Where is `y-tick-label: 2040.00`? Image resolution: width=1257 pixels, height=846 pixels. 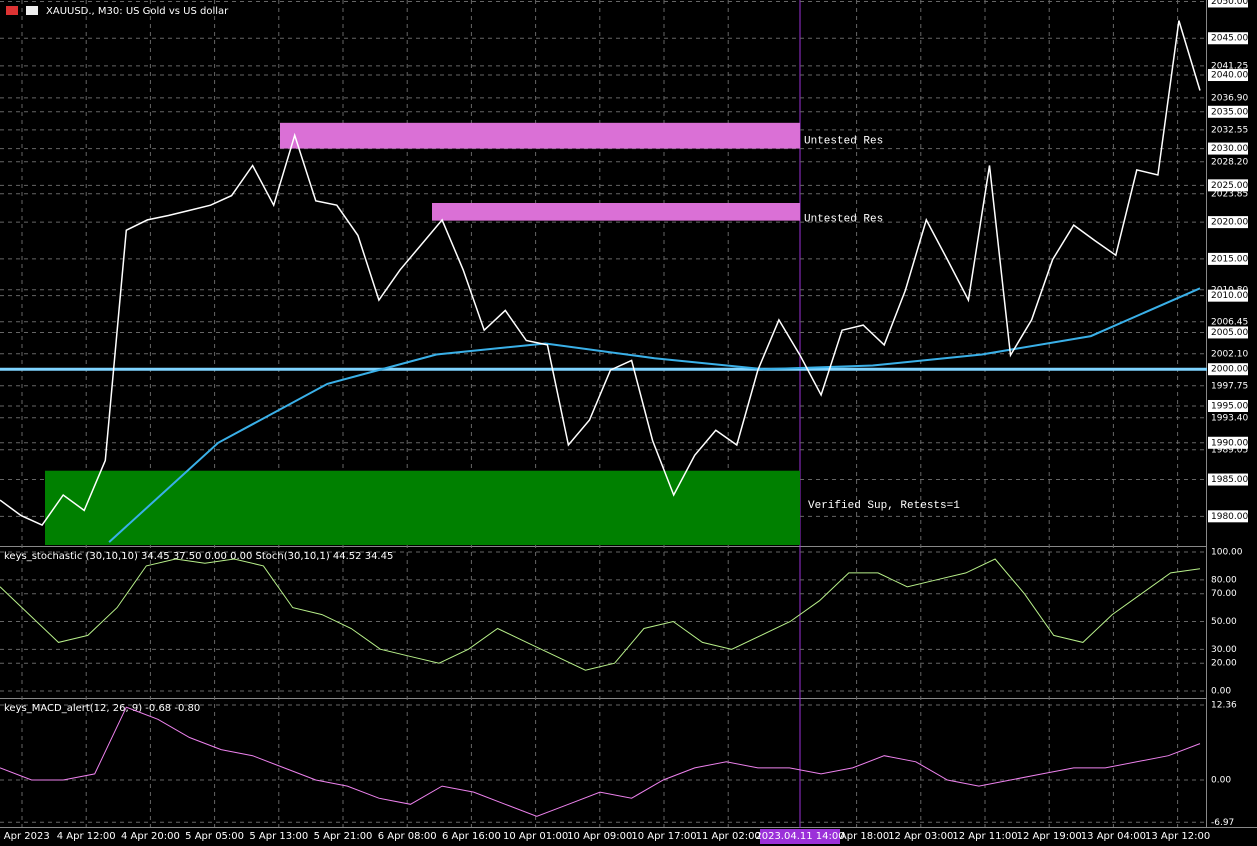 y-tick-label: 2040.00 is located at coordinates (1229, 76).